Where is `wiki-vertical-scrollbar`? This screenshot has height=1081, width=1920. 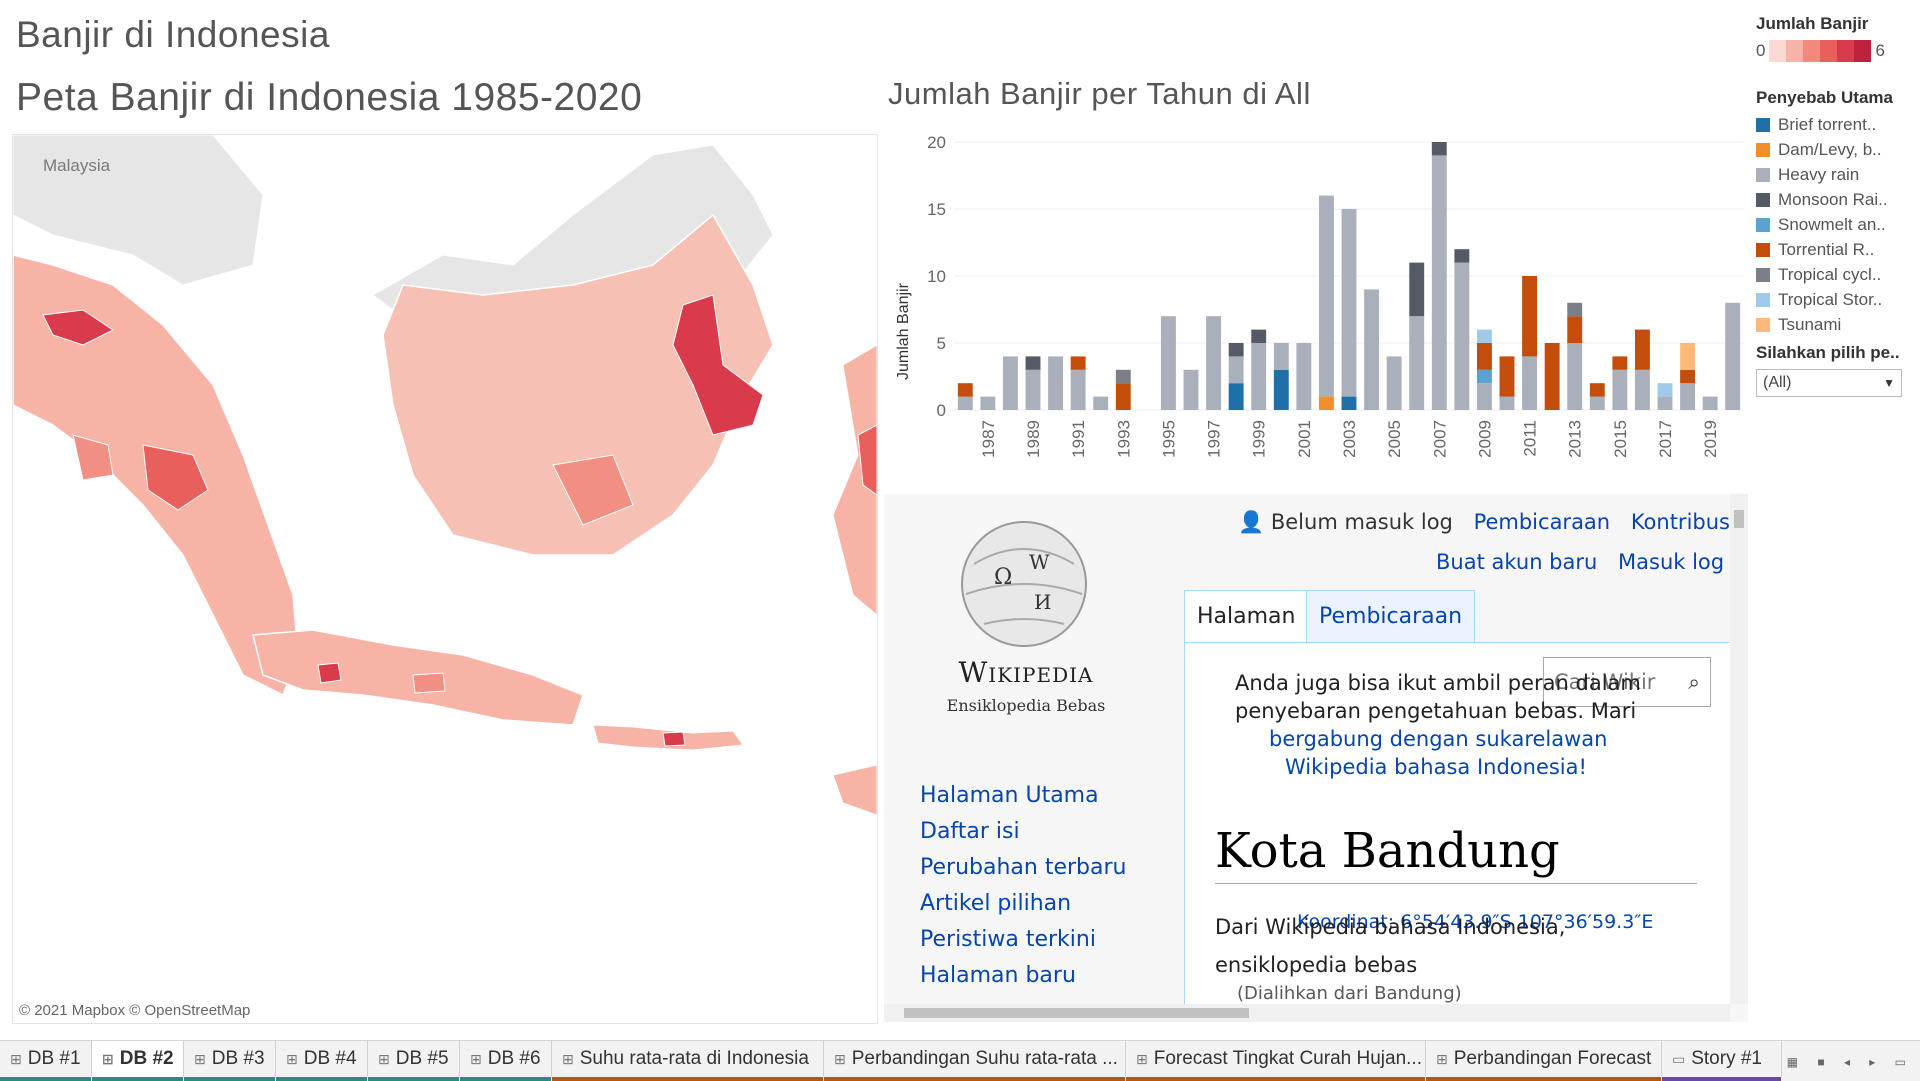 wiki-vertical-scrollbar is located at coordinates (1739, 749).